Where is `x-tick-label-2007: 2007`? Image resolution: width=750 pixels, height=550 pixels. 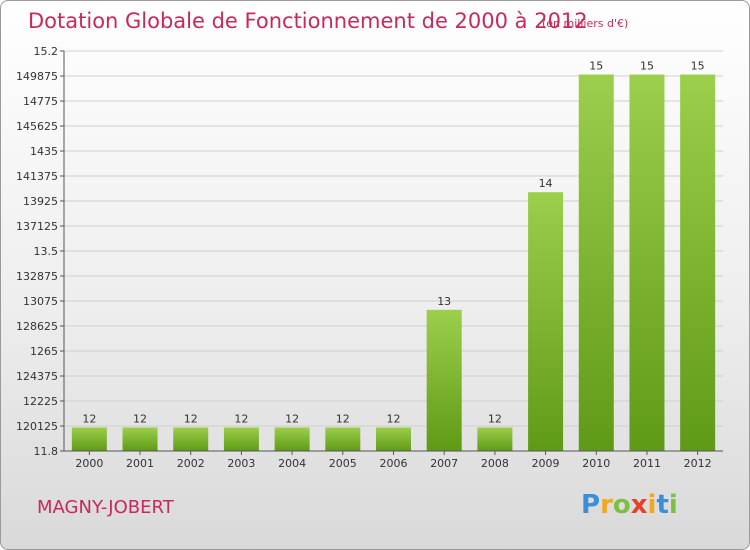 x-tick-label-2007: 2007 is located at coordinates (444, 463).